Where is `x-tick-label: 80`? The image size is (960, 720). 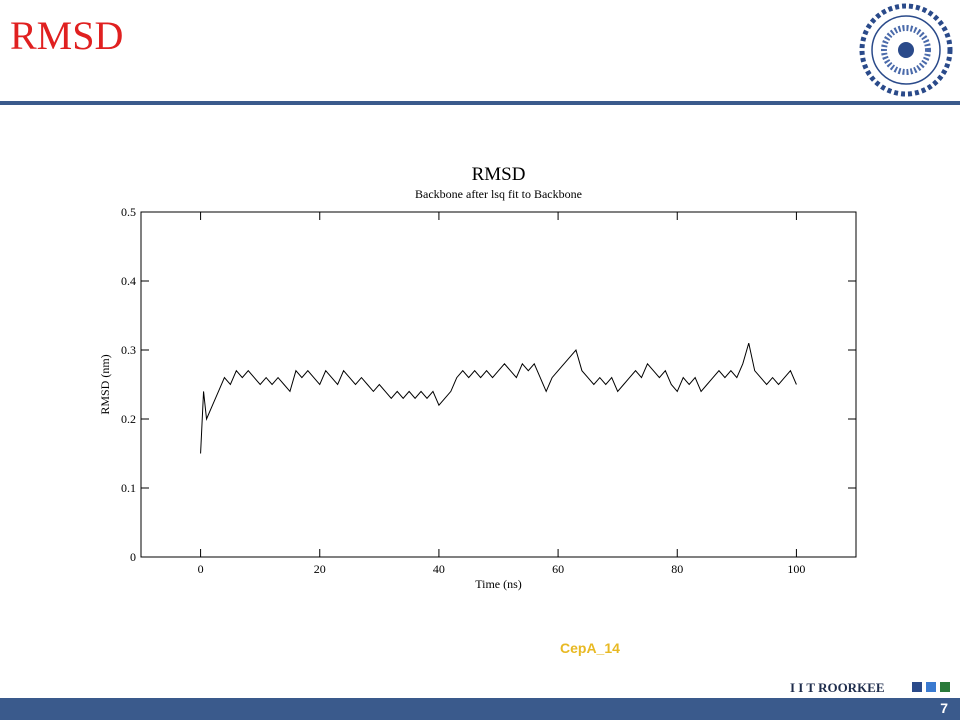
x-tick-label: 80 is located at coordinates (677, 569).